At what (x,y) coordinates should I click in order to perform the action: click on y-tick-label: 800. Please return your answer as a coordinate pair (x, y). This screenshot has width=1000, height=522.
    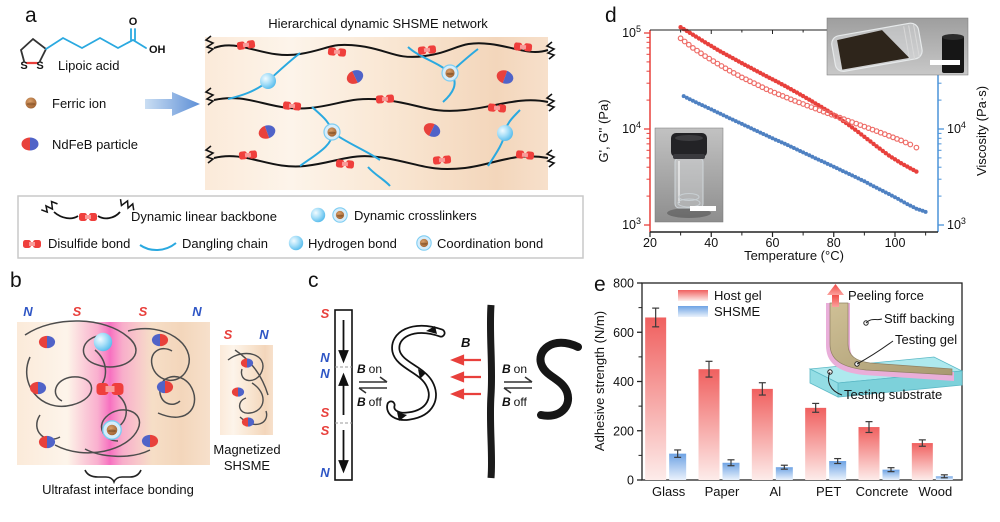
    Looking at the image, I should click on (623, 284).